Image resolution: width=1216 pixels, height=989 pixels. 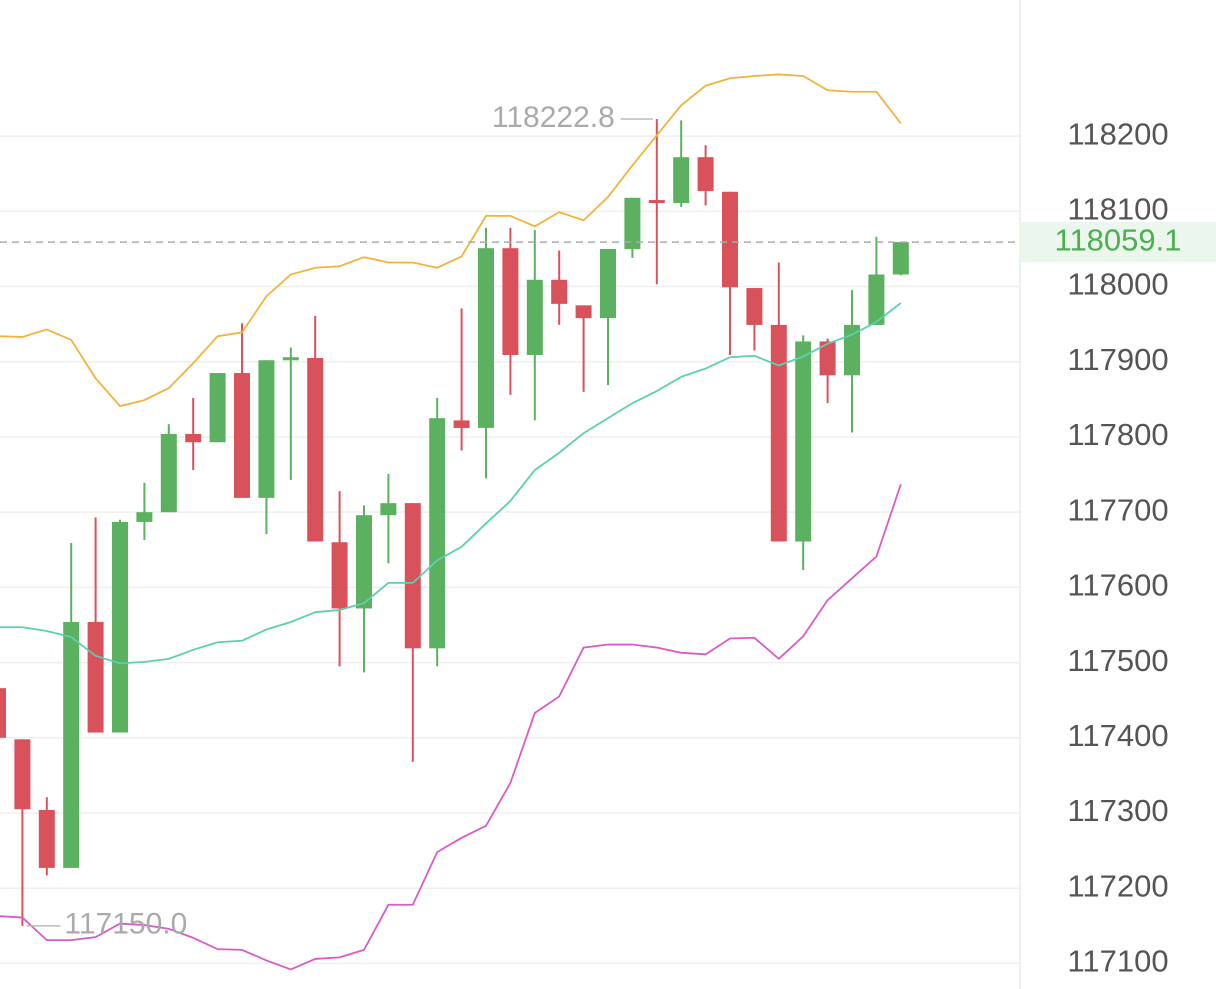 What do you see at coordinates (1117, 660) in the screenshot?
I see `y-tick-label: 117500` at bounding box center [1117, 660].